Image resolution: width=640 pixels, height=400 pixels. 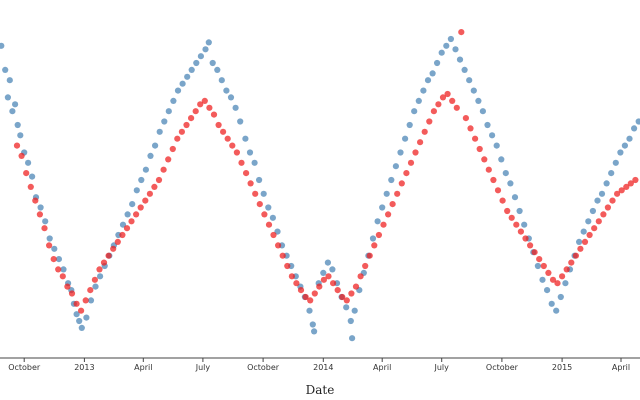 I want to click on x-tick-label: 2014, so click(x=323, y=367).